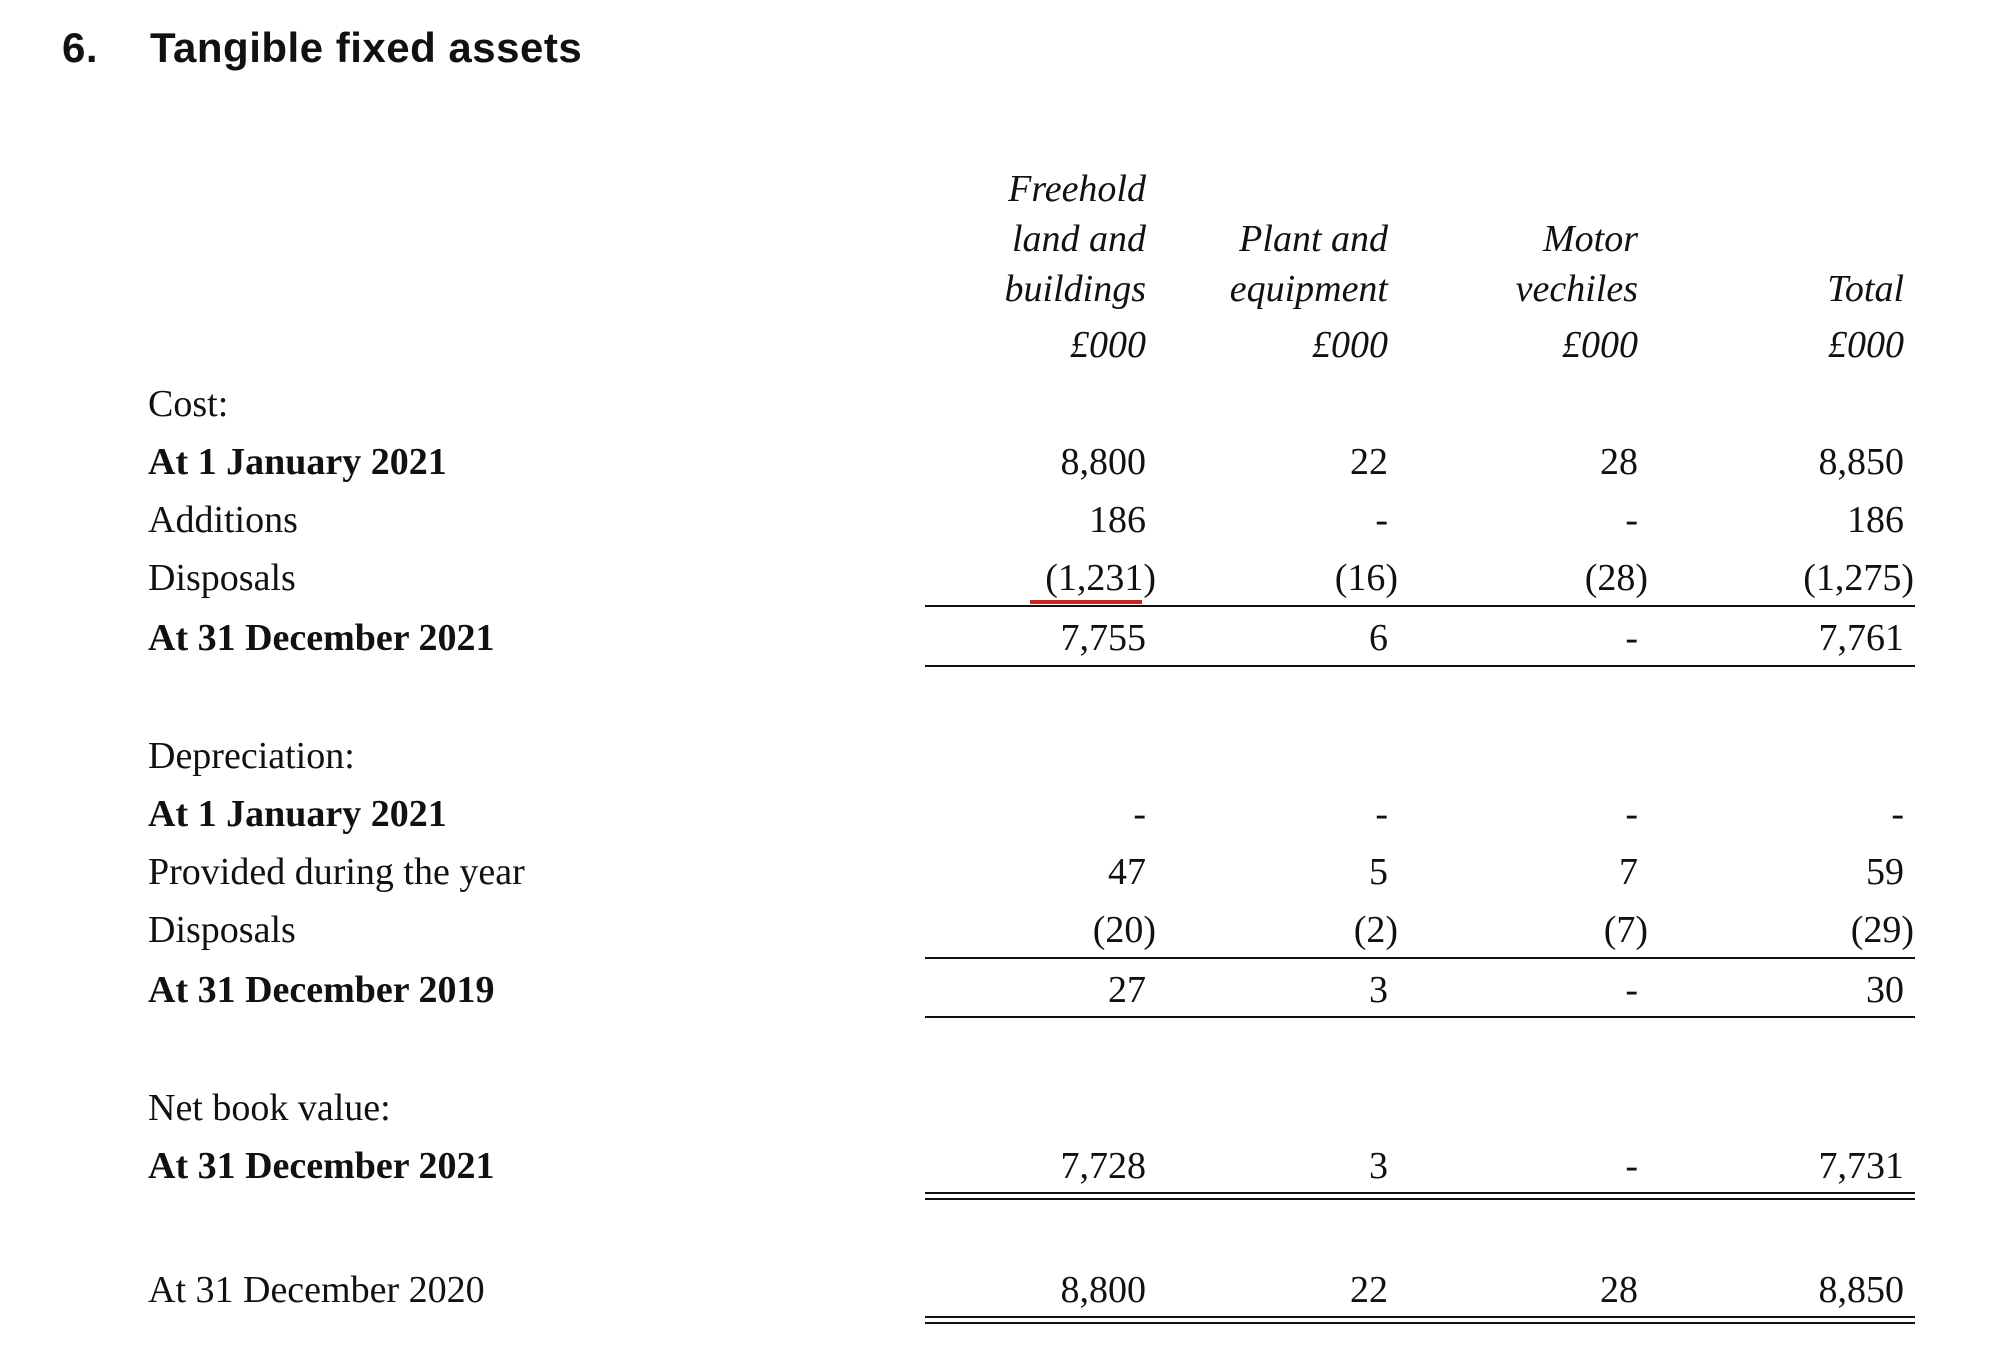 The height and width of the screenshot is (1353, 2012). I want to click on row-label: At 31 December 2019, so click(321, 990).